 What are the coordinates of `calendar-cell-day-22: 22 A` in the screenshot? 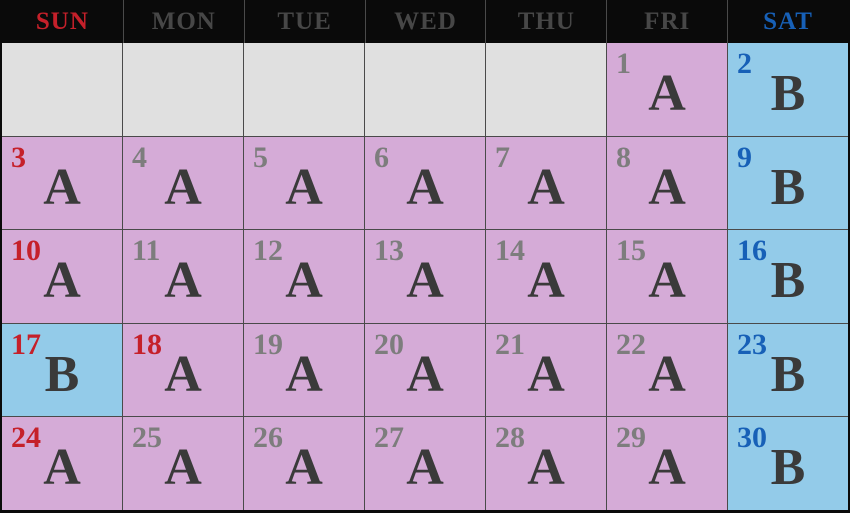 It's located at (667, 370).